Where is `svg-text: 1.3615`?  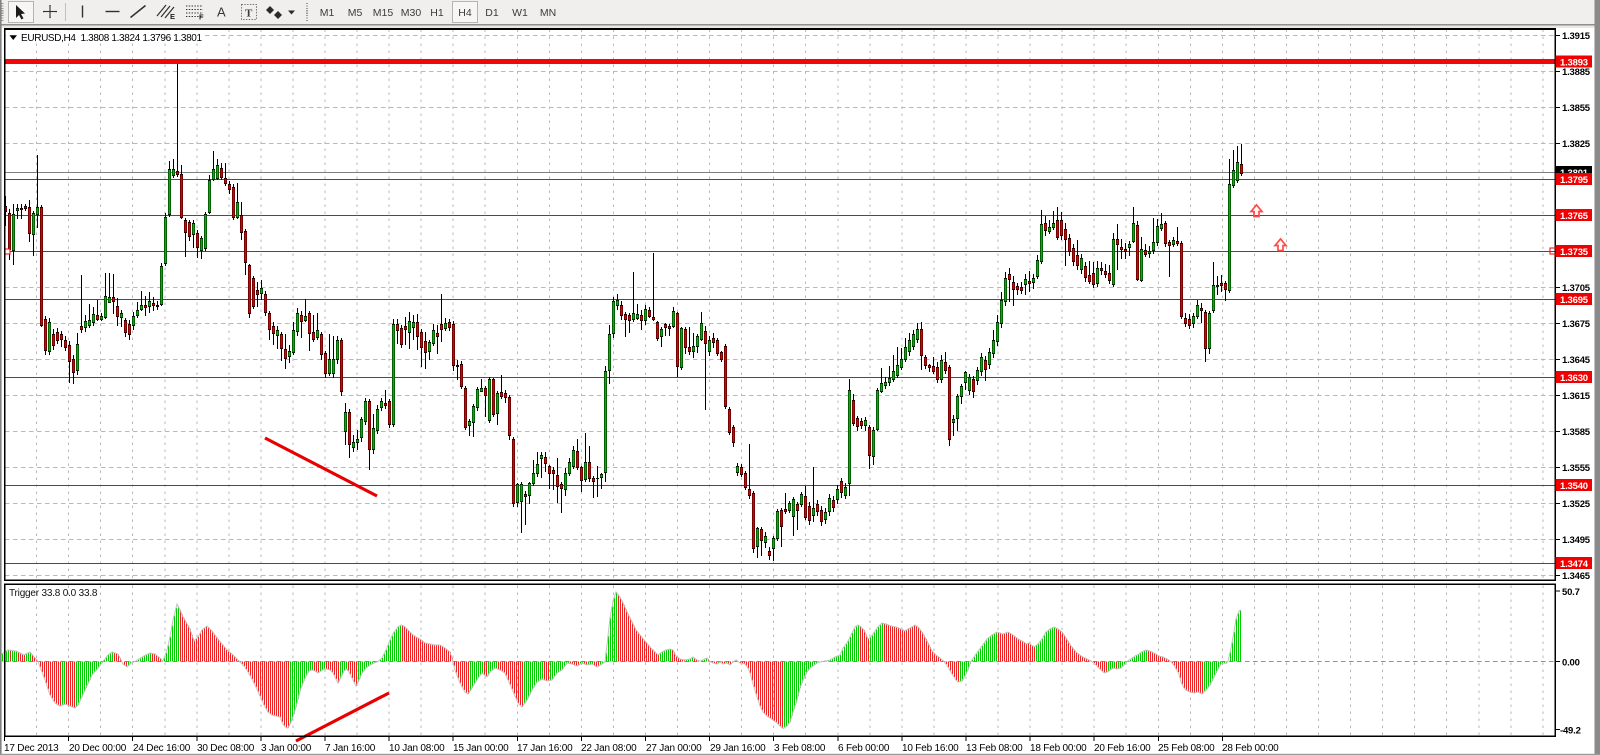 svg-text: 1.3615 is located at coordinates (1576, 396).